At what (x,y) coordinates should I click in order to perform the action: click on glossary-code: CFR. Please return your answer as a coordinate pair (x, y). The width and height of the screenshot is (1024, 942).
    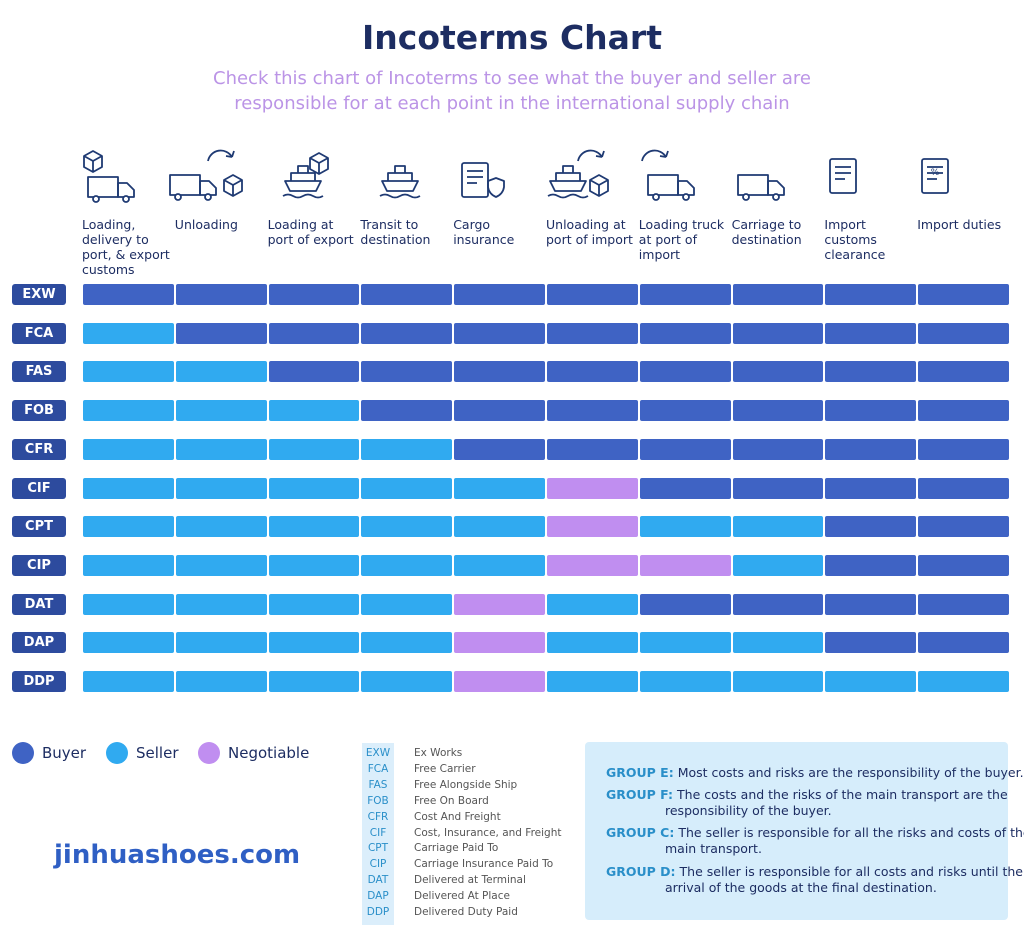
    Looking at the image, I should click on (378, 816).